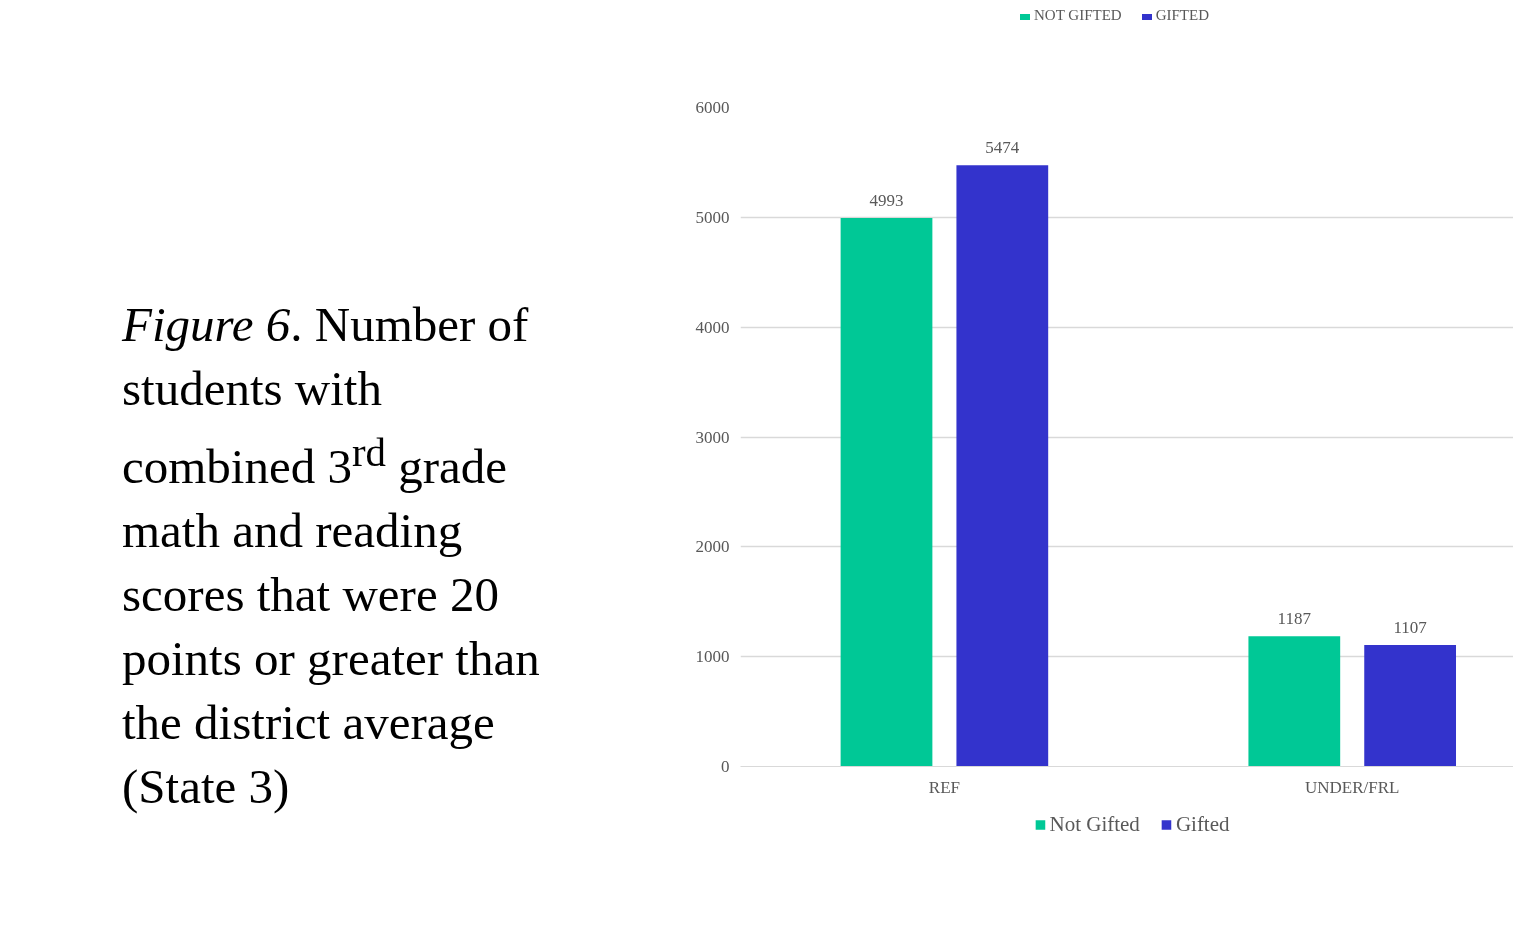 This screenshot has width=1513, height=948. Describe the element at coordinates (712, 327) in the screenshot. I see `y-tick-label: 4000` at that location.